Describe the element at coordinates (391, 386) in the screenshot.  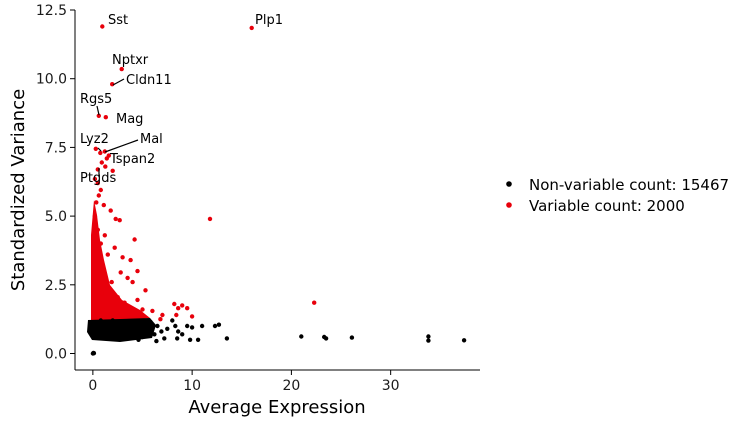
I see `x-tick-label: 30` at that location.